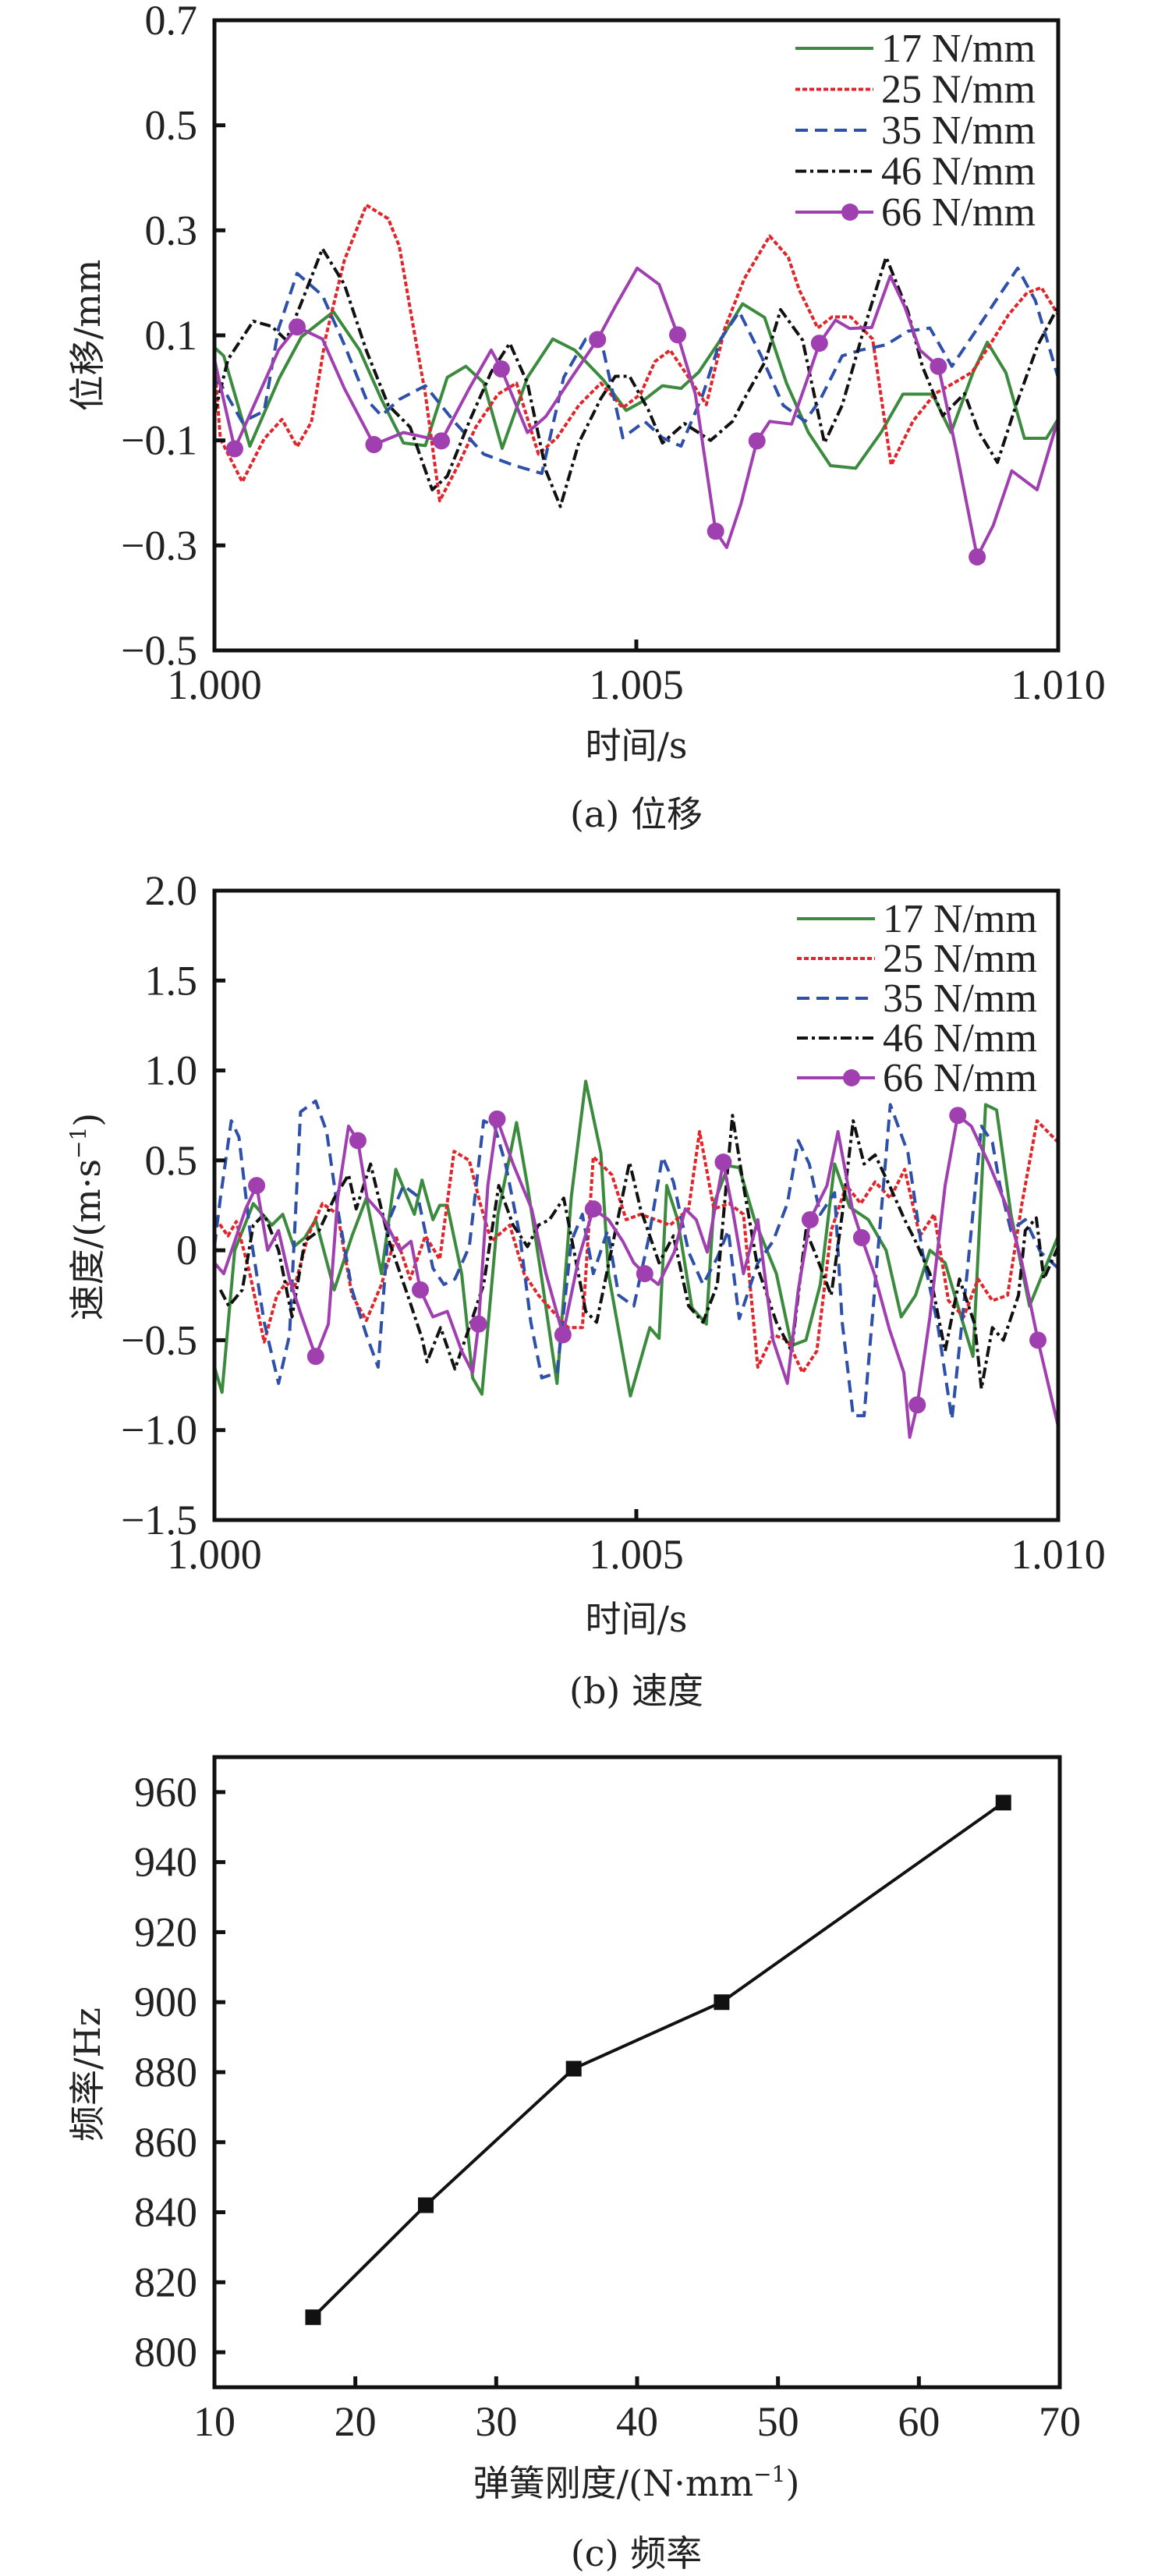 The image size is (1151, 2576). I want to click on y-tick-label: −0.5, so click(159, 650).